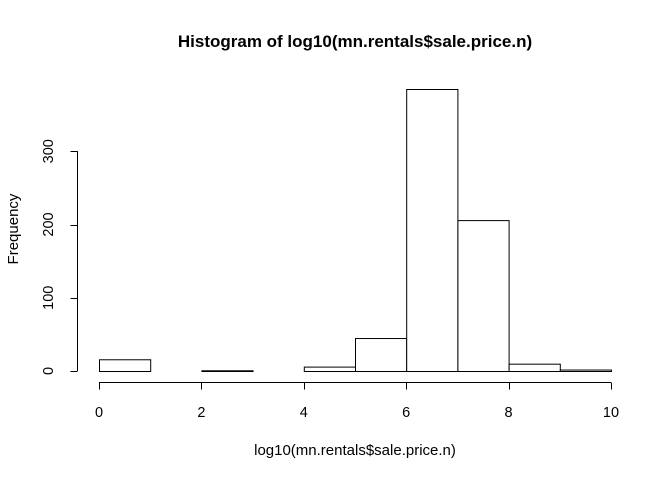  What do you see at coordinates (509, 413) in the screenshot?
I see `x-tick-label: 8` at bounding box center [509, 413].